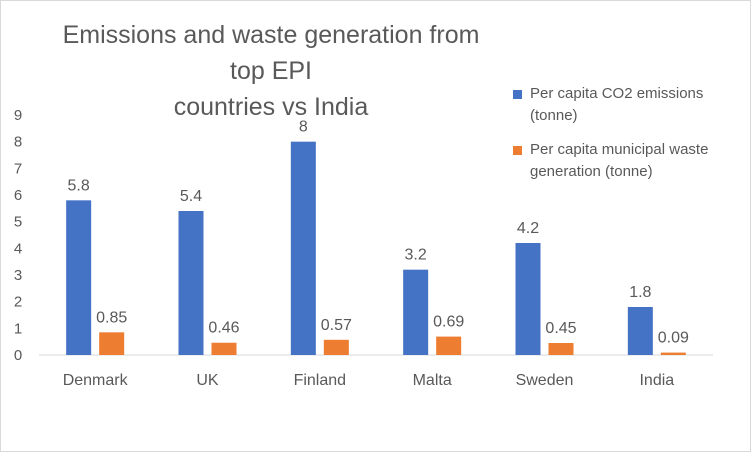 Image resolution: width=751 pixels, height=452 pixels. I want to click on legend-item-co2: Per capita CO2 emissions (tonne), so click(631, 105).